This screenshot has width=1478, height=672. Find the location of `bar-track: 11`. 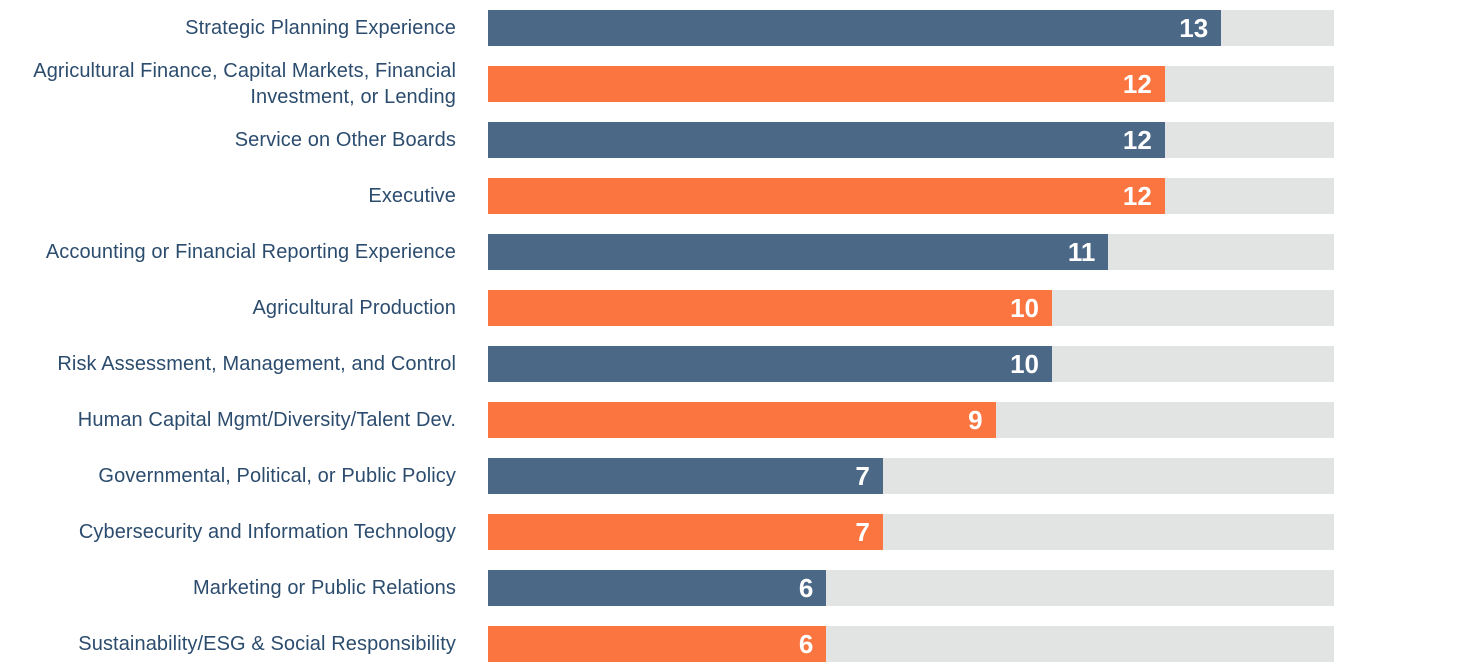

bar-track: 11 is located at coordinates (911, 252).